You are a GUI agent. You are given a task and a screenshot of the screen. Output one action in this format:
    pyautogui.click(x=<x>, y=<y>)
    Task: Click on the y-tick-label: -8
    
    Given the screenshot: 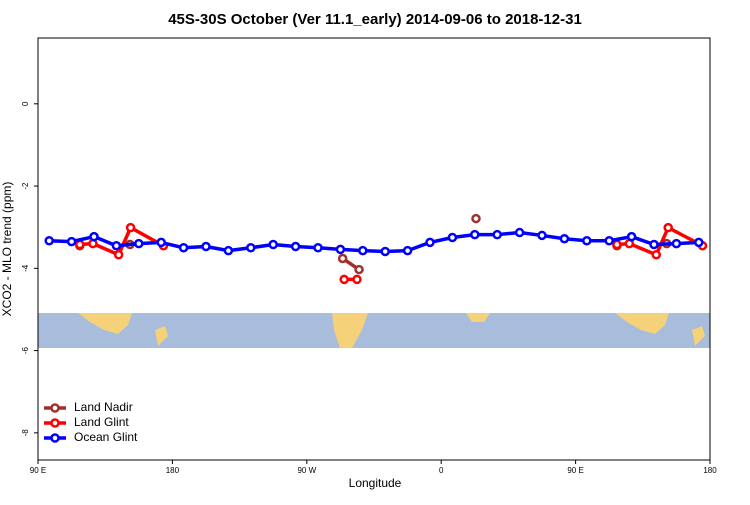 What is the action you would take?
    pyautogui.click(x=25, y=433)
    